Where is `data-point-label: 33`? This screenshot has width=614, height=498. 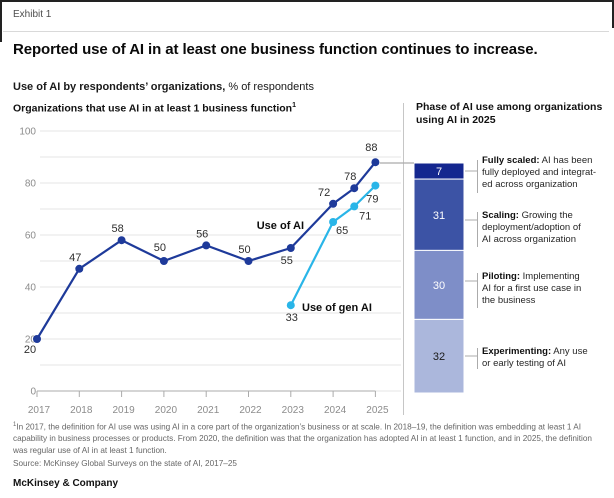
data-point-label: 33 is located at coordinates (292, 318).